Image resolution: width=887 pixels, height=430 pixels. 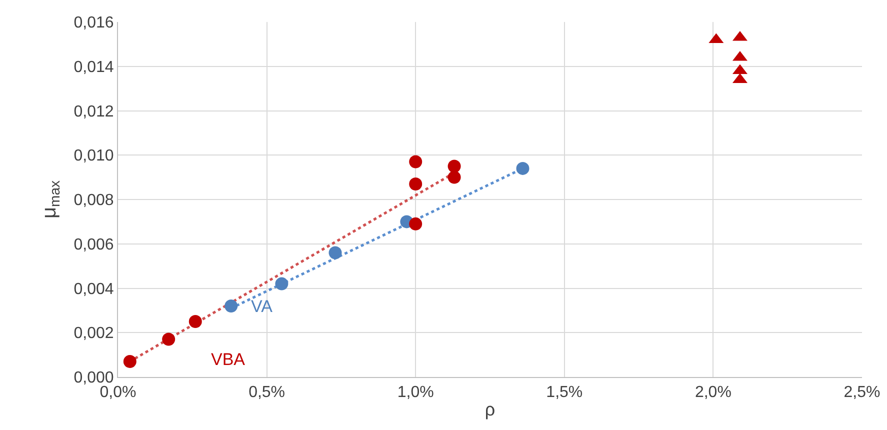 I want to click on x-tick-label: 1,5%, so click(x=564, y=393).